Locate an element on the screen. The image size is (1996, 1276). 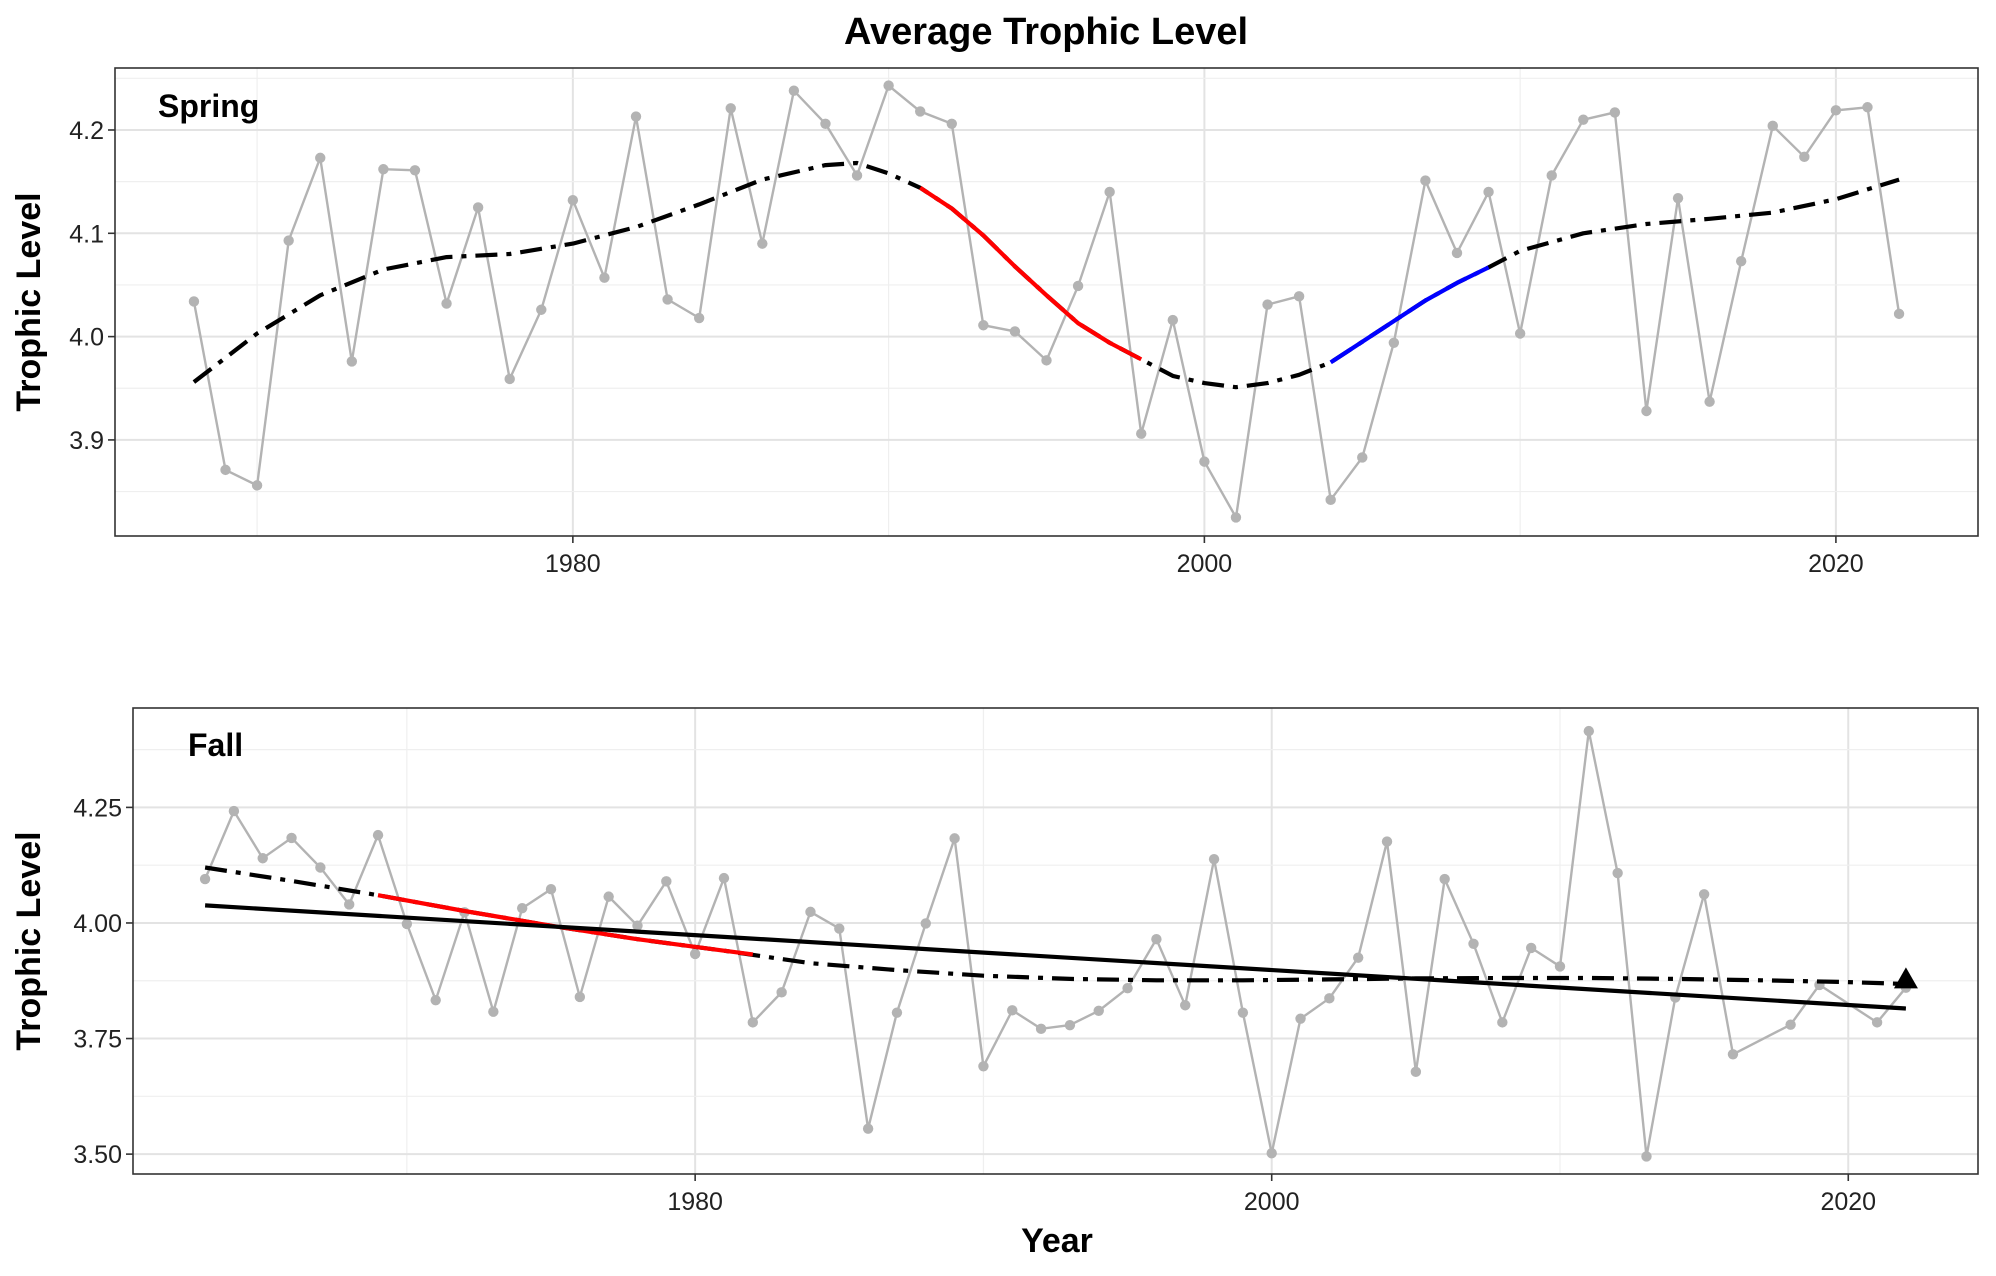
fall-y-tick-label: 4.00 is located at coordinates (97, 924).